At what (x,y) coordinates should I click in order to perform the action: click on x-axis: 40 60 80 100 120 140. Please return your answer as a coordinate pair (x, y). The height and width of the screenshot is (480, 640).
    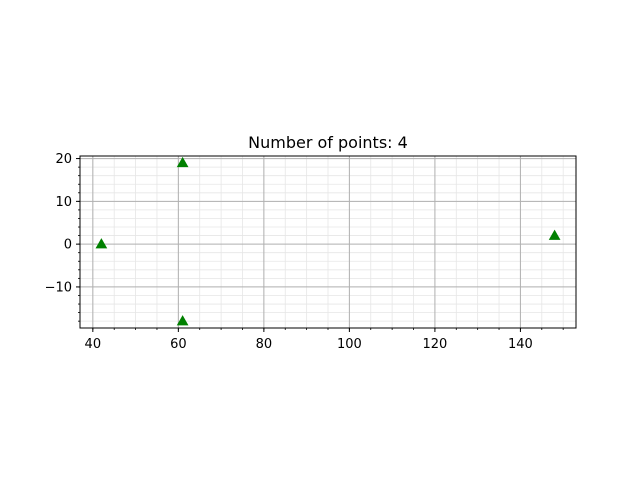
    Looking at the image, I should click on (324, 340).